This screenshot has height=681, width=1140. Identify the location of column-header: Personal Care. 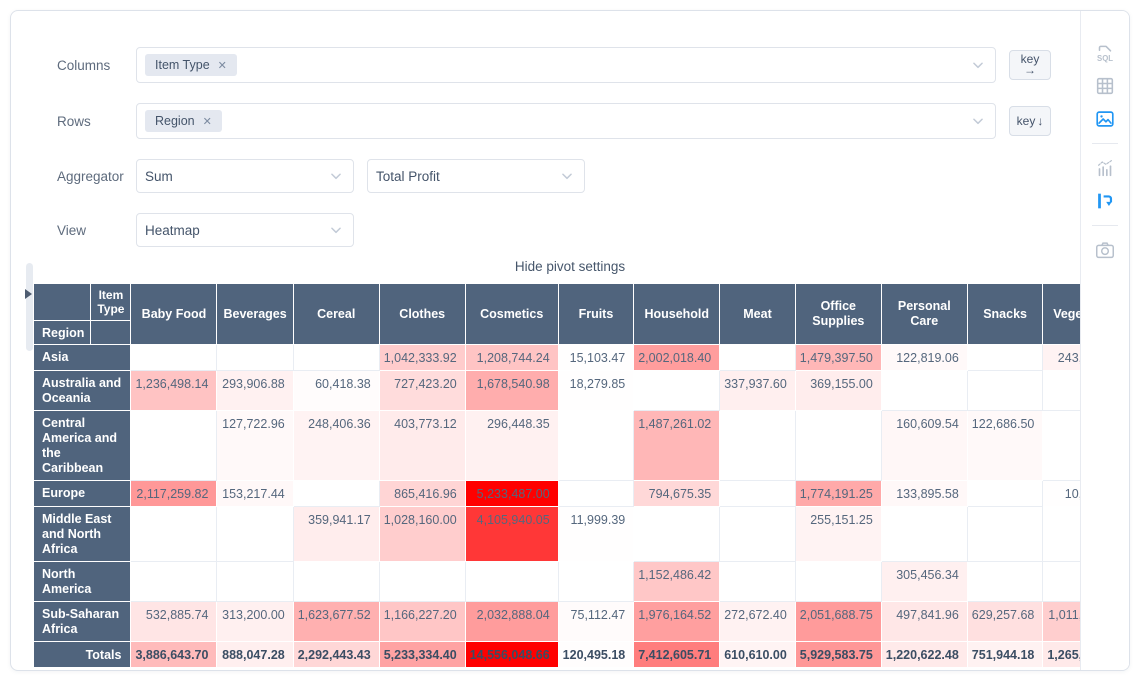
(924, 314).